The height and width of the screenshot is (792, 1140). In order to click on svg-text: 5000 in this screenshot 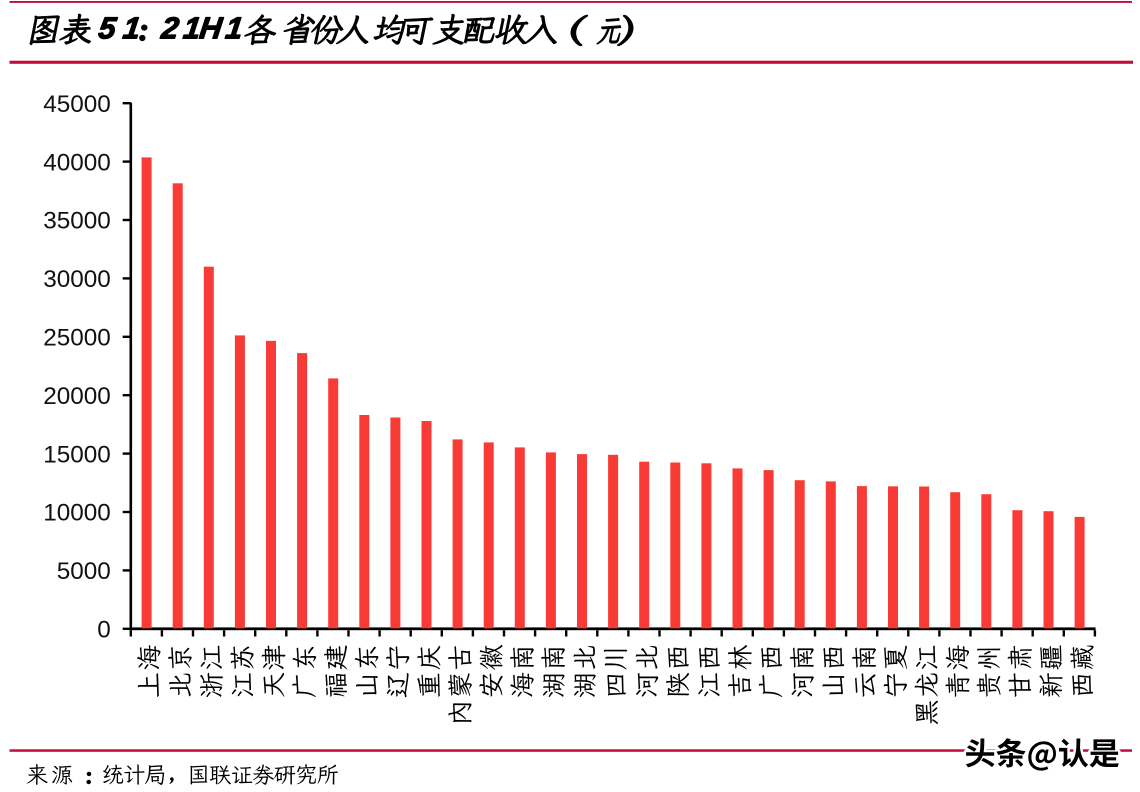, I will do `click(84, 571)`.